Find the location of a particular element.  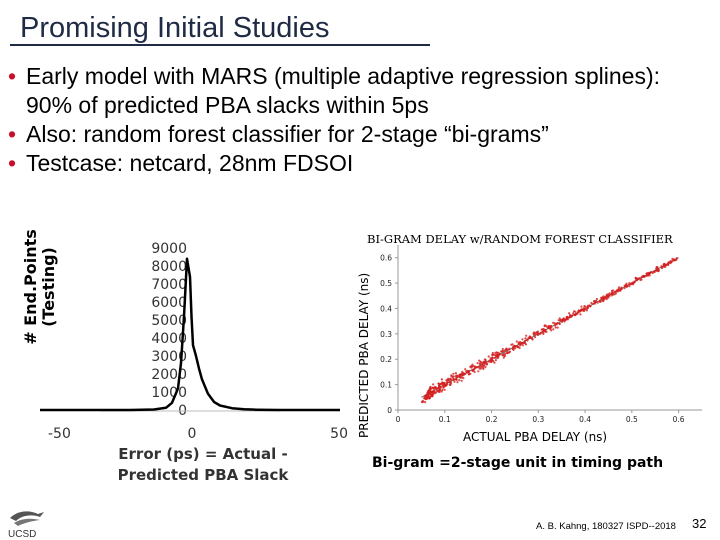

histogram-y-tick-label: 9000 is located at coordinates (169, 249).